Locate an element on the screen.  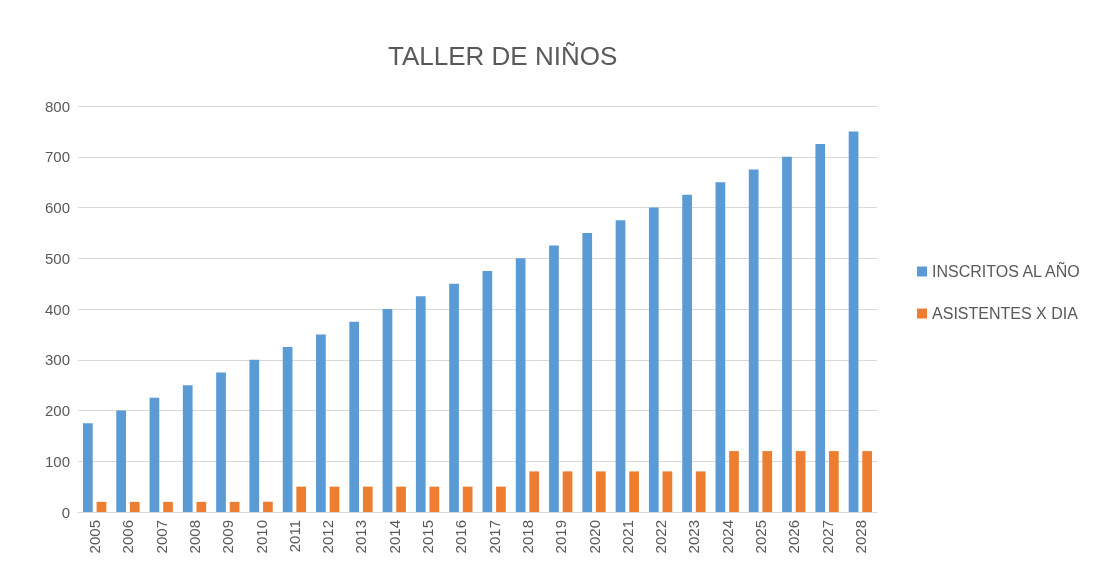
x-tick-label: 2014 is located at coordinates (394, 537).